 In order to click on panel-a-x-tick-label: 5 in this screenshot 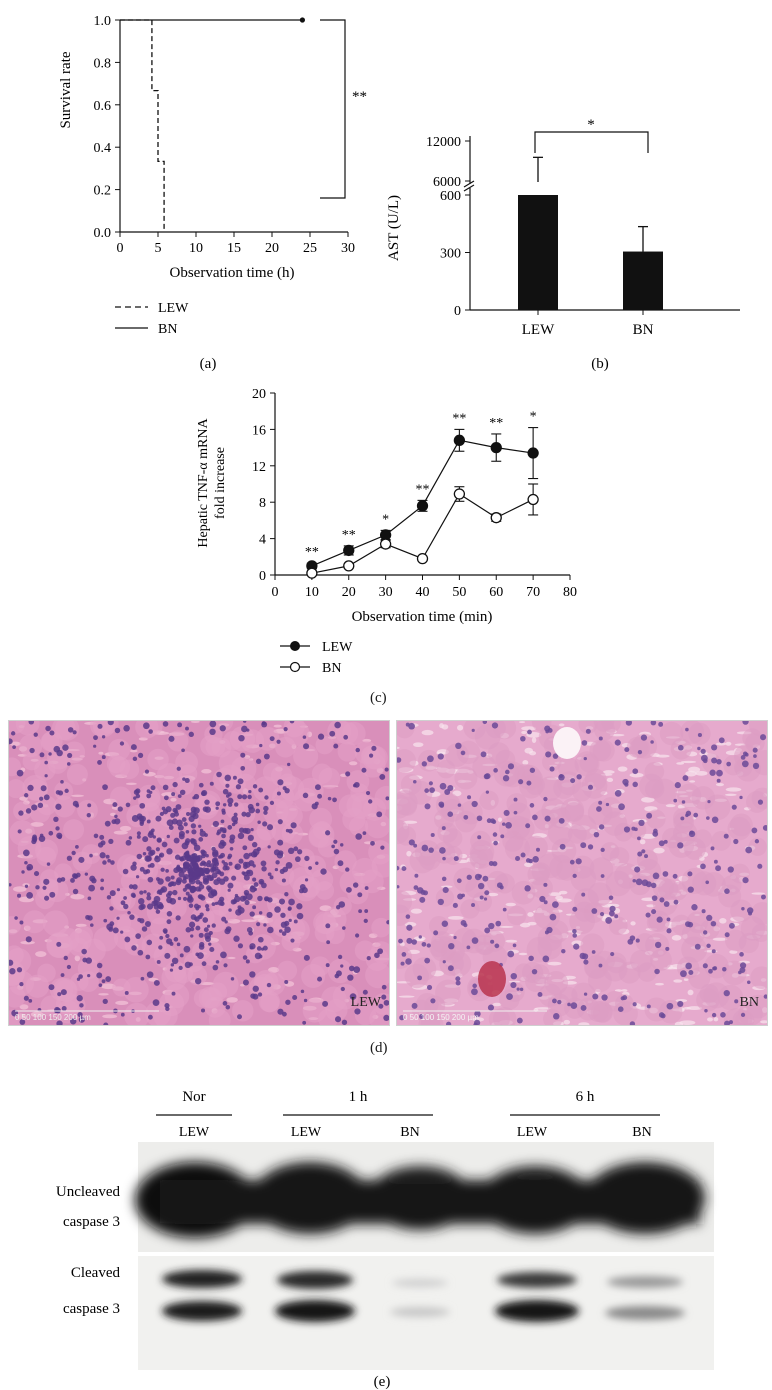, I will do `click(158, 248)`.